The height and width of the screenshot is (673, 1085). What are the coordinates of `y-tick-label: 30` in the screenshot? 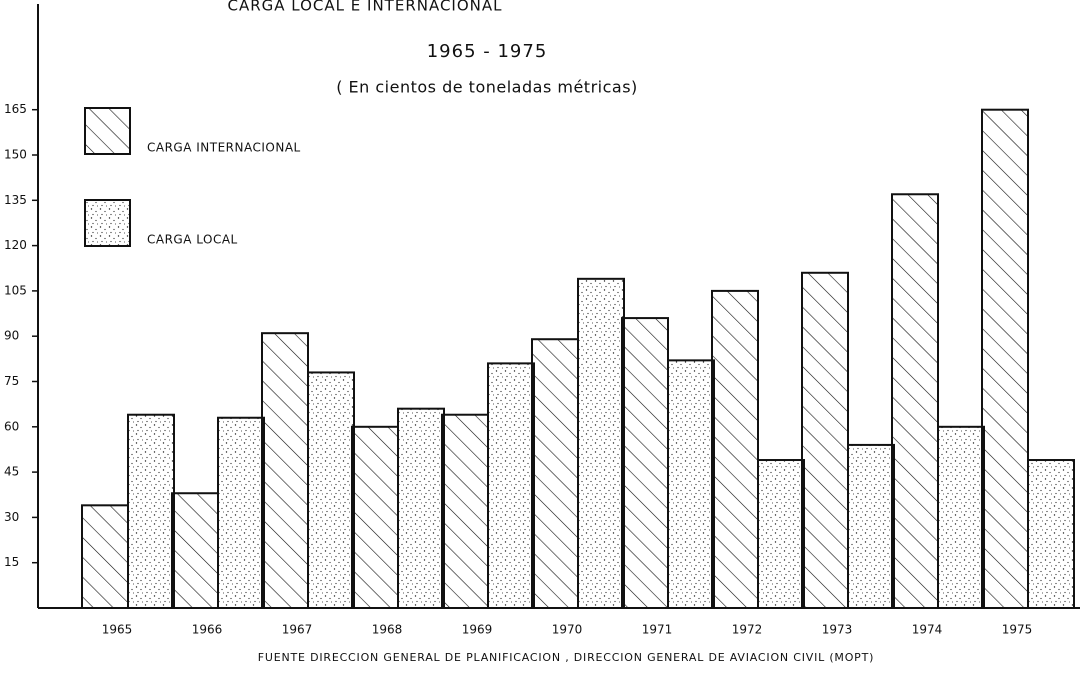 It's located at (11, 517).